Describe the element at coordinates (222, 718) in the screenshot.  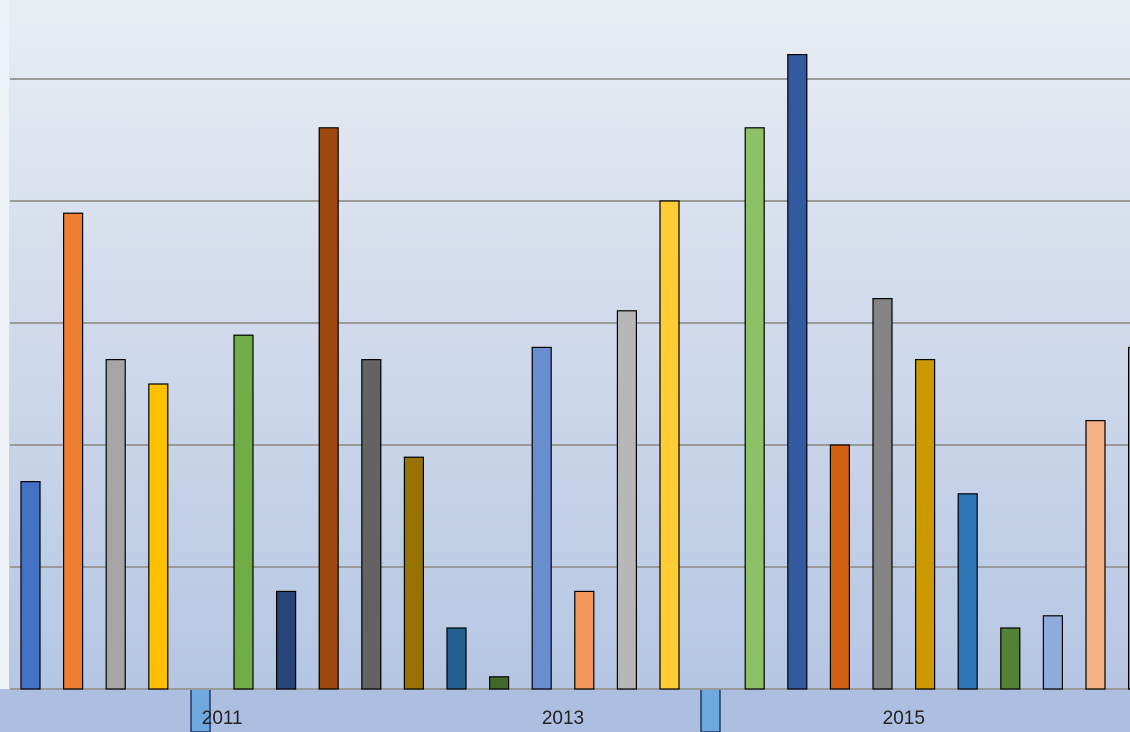
I see `x-tick-label: 2011` at that location.